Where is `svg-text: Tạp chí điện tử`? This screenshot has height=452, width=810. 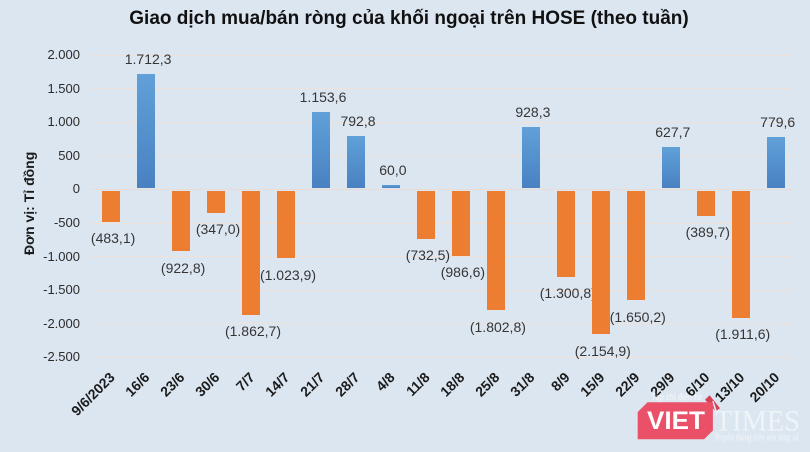 svg-text: Tạp chí điện tử is located at coordinates (677, 398).